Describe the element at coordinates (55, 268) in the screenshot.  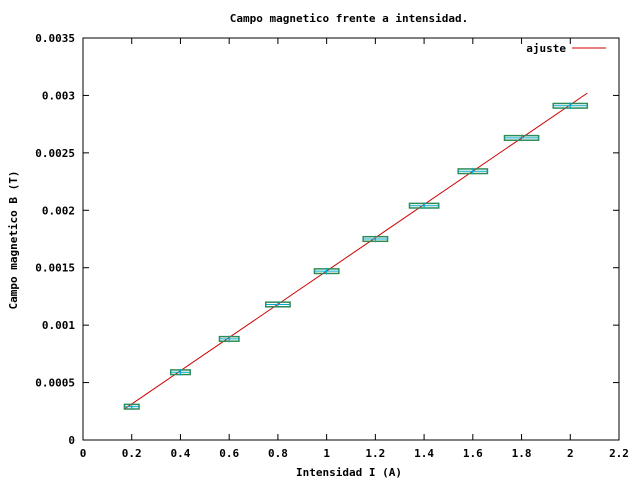
I see `y-tick-label: 0.0015` at that location.